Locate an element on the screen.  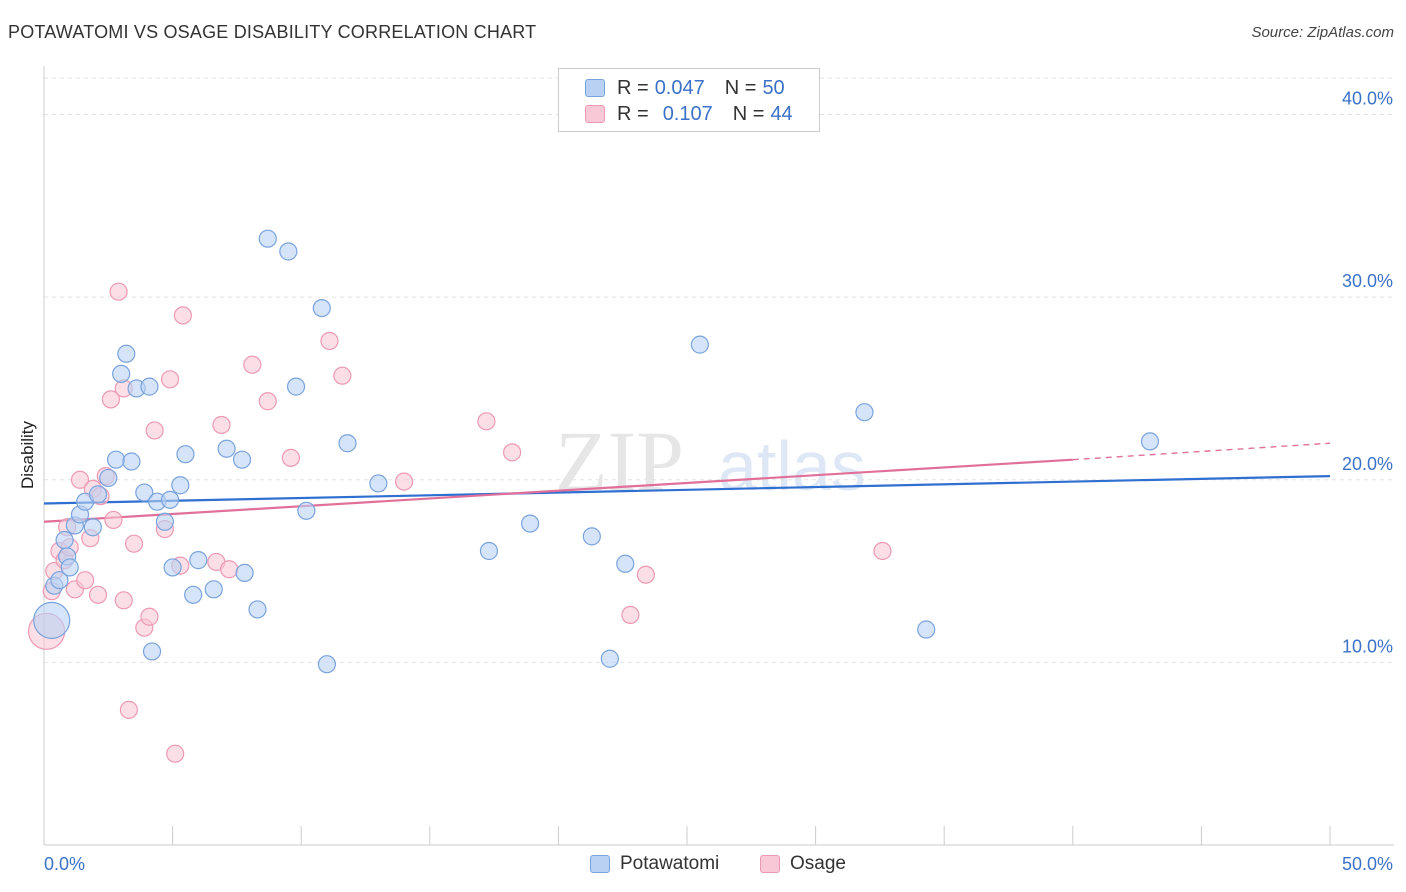
legend-item-osage: Osage is located at coordinates (803, 864).